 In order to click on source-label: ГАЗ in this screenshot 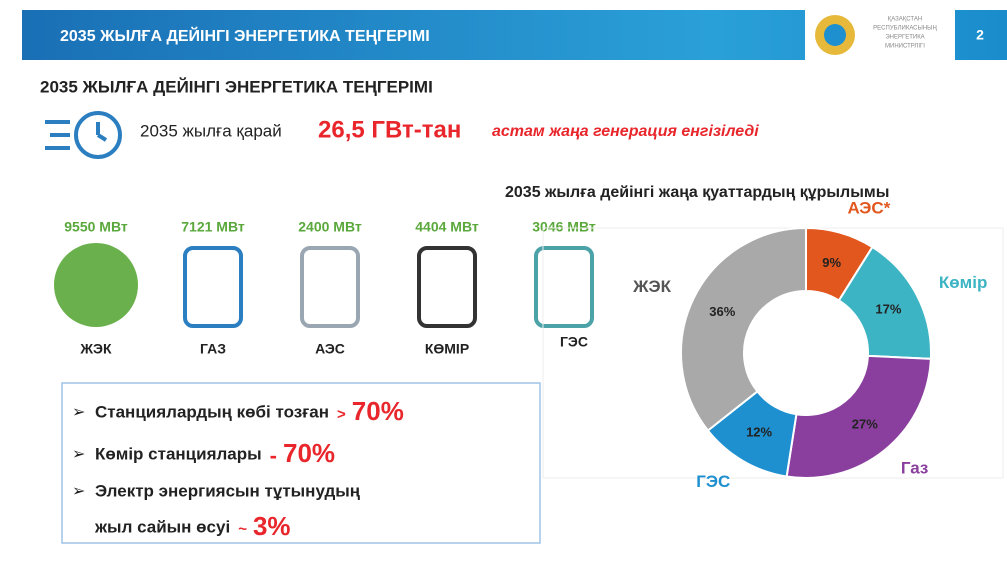, I will do `click(213, 349)`.